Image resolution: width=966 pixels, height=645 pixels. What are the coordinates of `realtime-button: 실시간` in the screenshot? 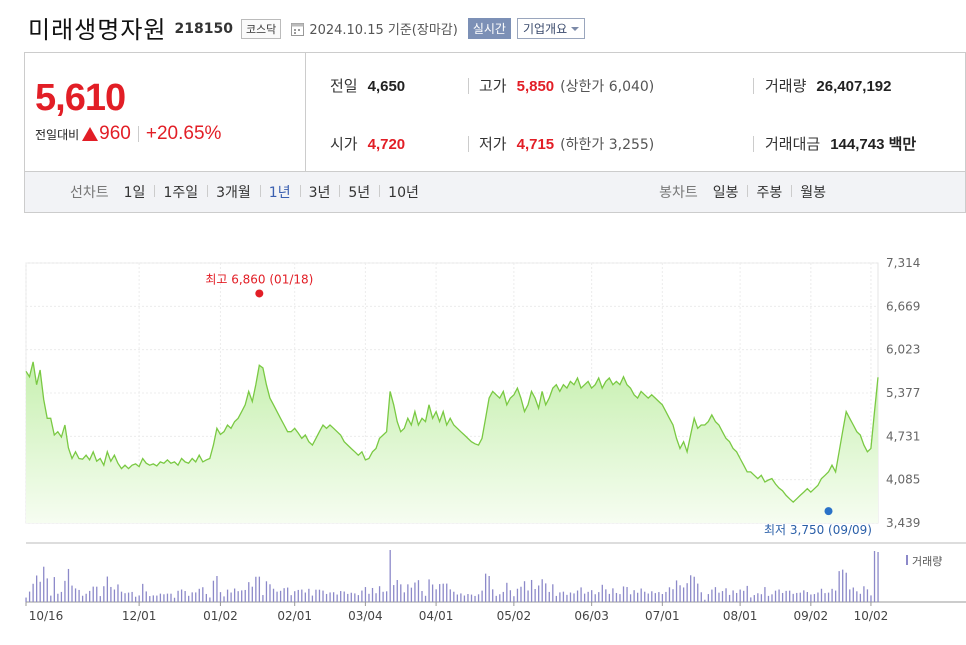 It's located at (489, 28).